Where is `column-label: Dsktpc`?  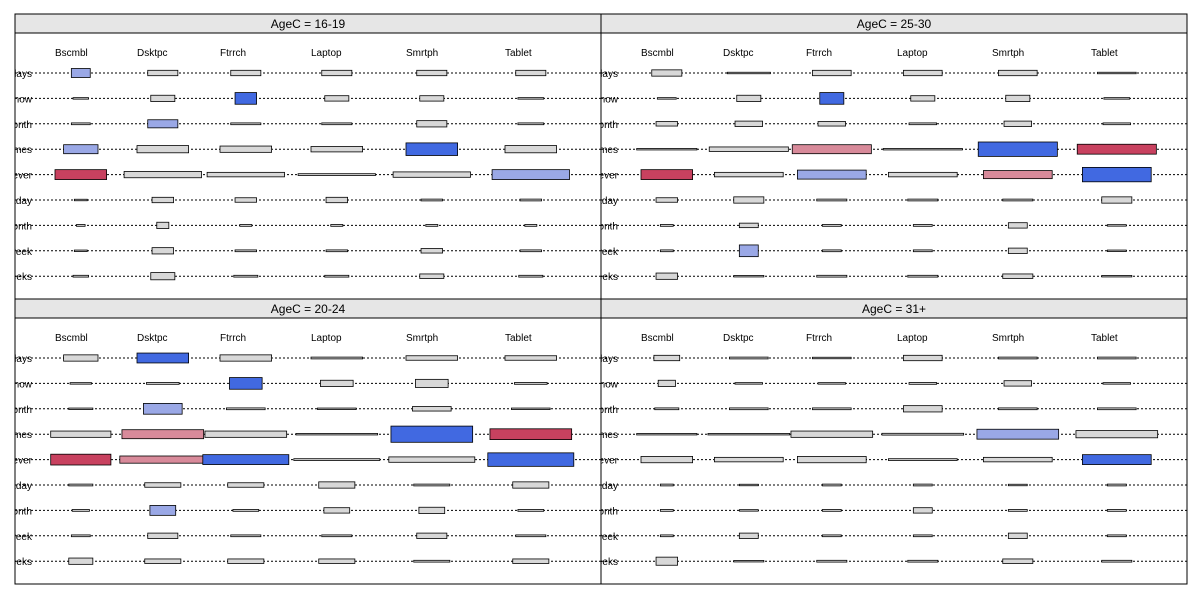
column-label: Dsktpc is located at coordinates (738, 53).